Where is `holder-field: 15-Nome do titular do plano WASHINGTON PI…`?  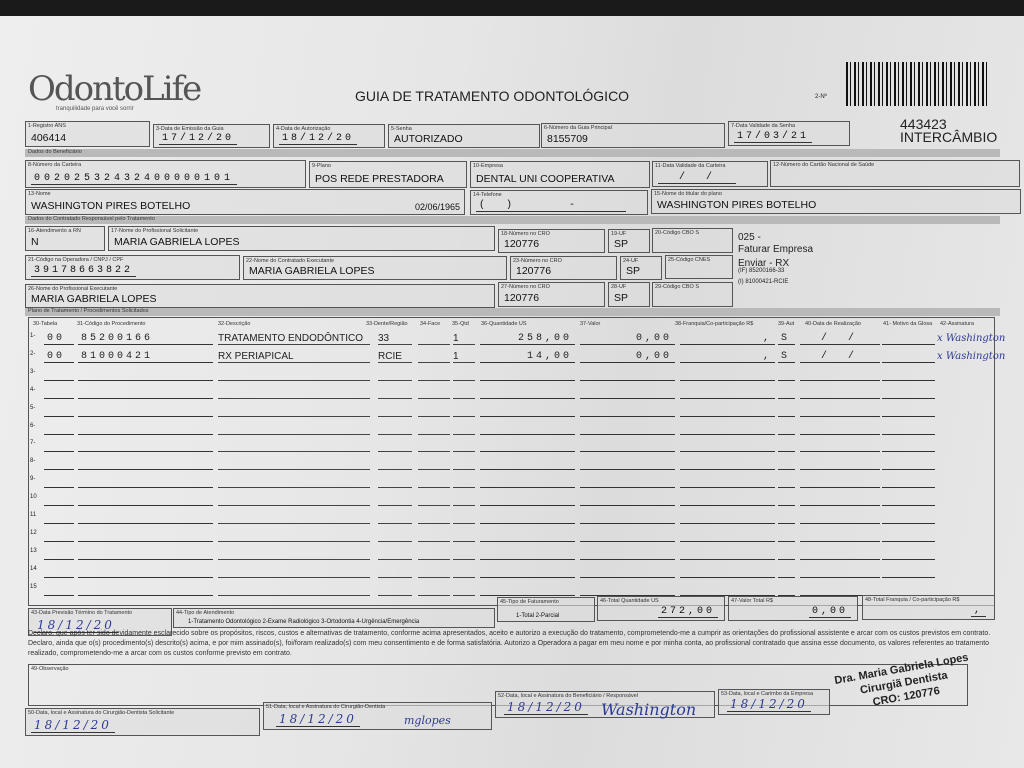 holder-field: 15-Nome do titular do plano WASHINGTON PI… is located at coordinates (836, 201).